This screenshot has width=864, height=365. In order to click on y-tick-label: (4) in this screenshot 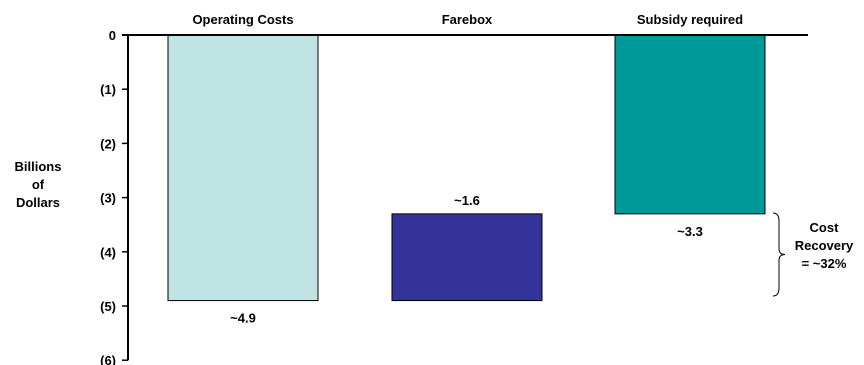, I will do `click(108, 252)`.